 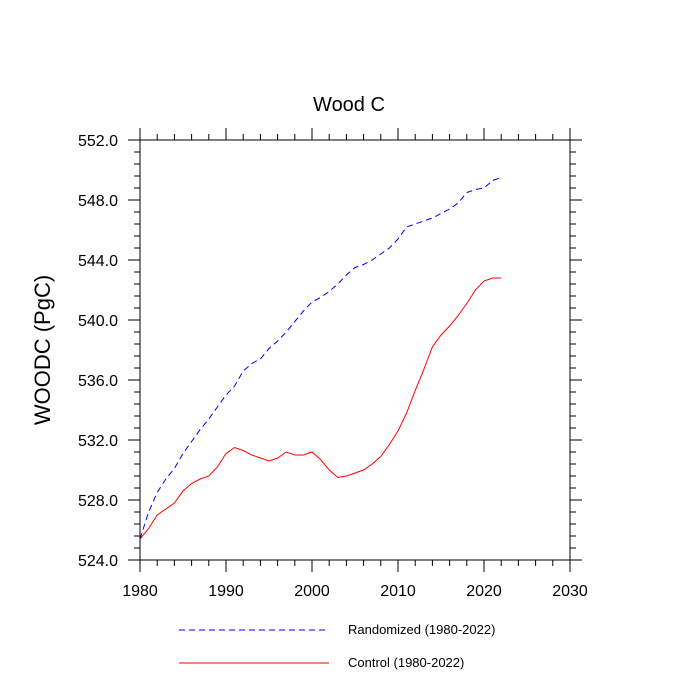 I want to click on x-tick-label: 1980, so click(x=140, y=591).